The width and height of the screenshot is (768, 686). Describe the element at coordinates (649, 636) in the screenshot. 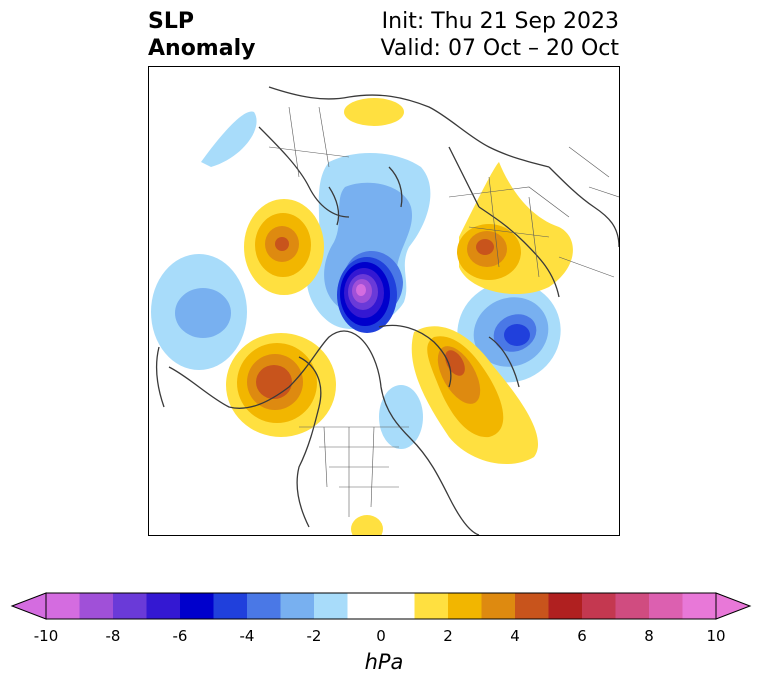

I see `colorbar-tick-label: 8` at that location.